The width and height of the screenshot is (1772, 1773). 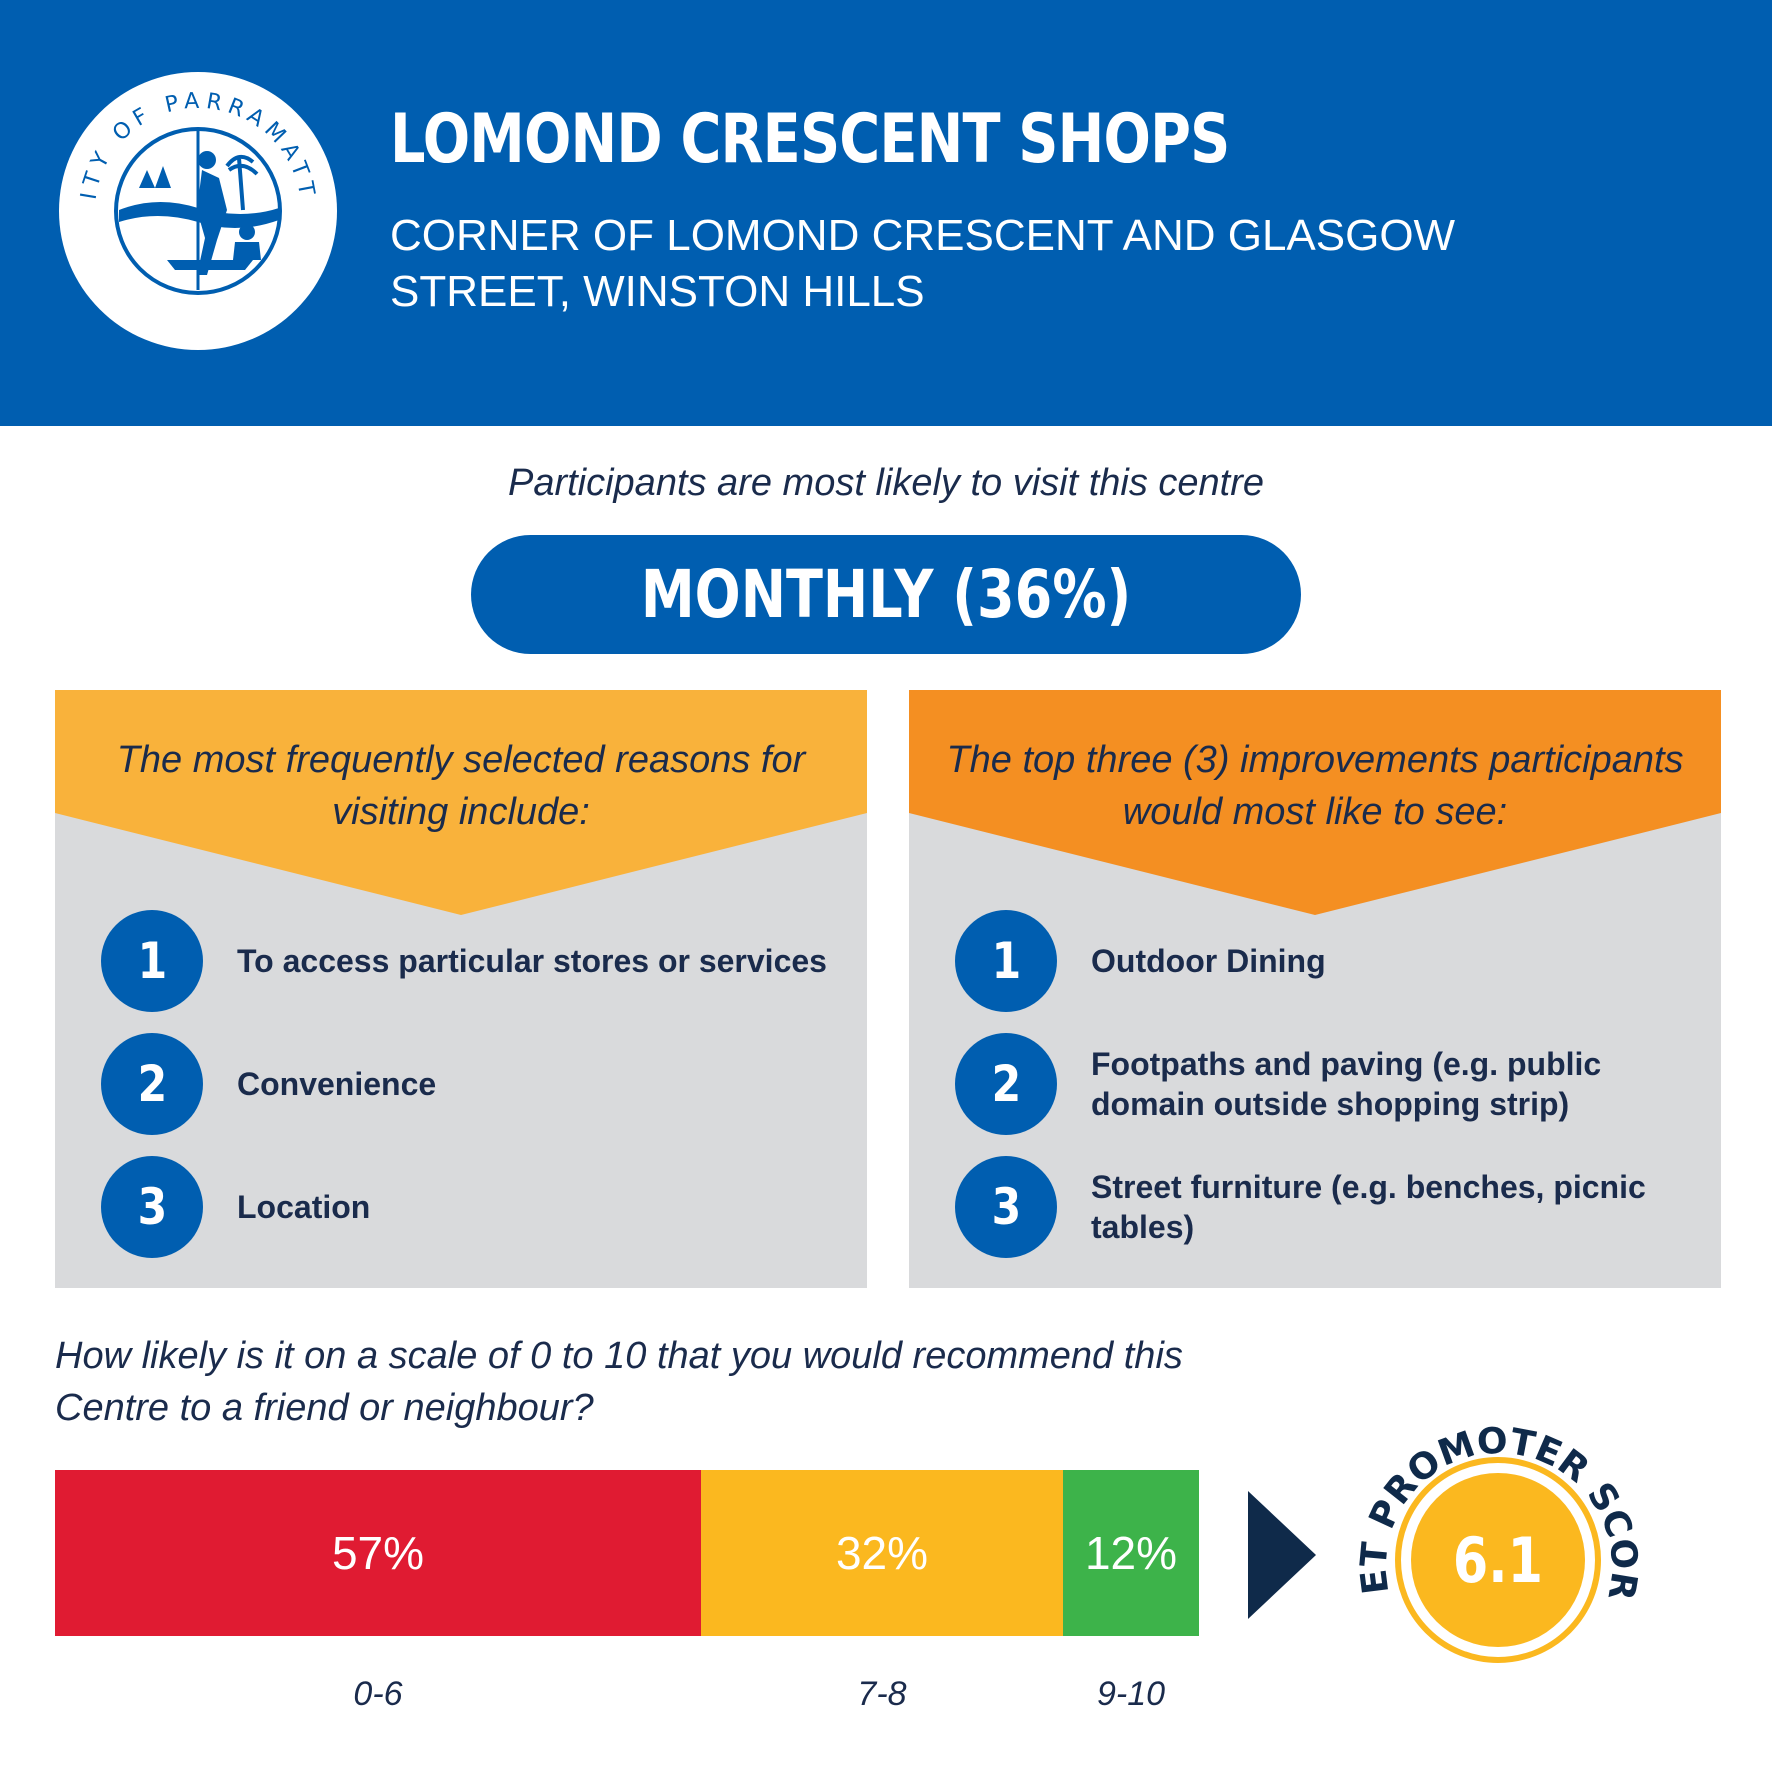 What do you see at coordinates (1498, 1560) in the screenshot?
I see `nps-value: 6.1` at bounding box center [1498, 1560].